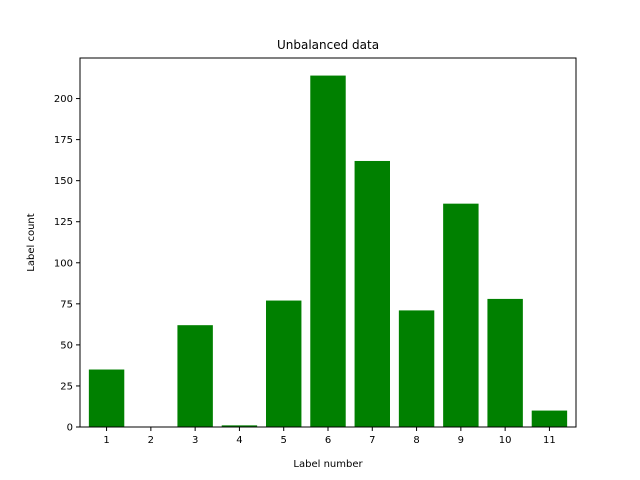 The width and height of the screenshot is (640, 480). What do you see at coordinates (63, 140) in the screenshot?
I see `y-tick-label: 175` at bounding box center [63, 140].